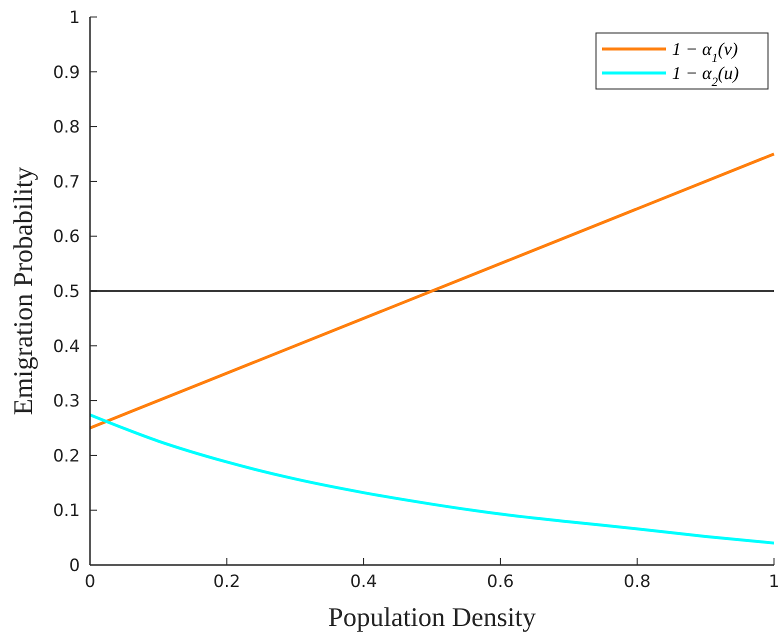  I want to click on legend-label: 1 − α$_{1}$(v), so click(705, 52).